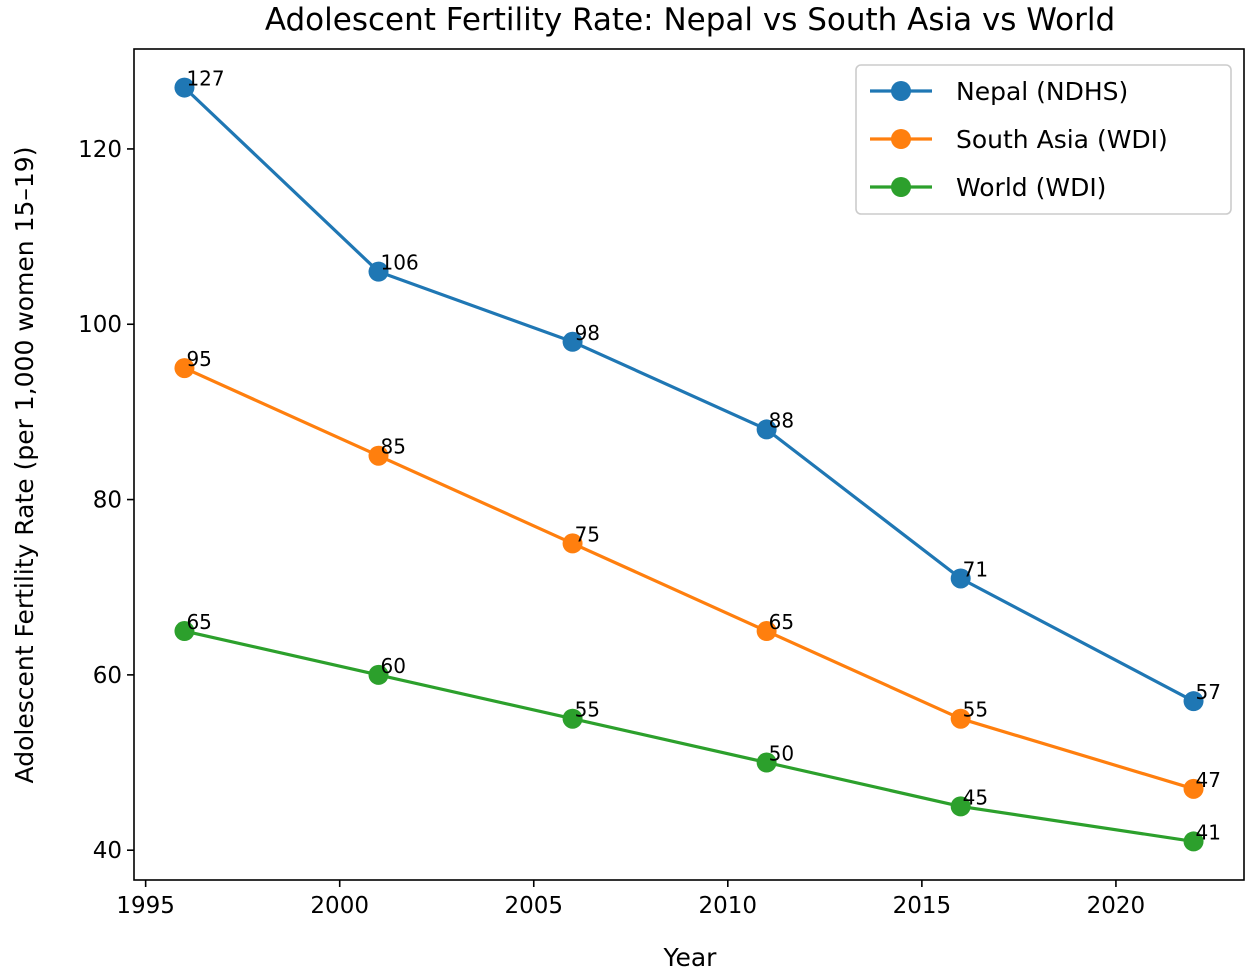 This screenshot has width=1248, height=973. What do you see at coordinates (587, 333) in the screenshot?
I see `data-label: 98` at bounding box center [587, 333].